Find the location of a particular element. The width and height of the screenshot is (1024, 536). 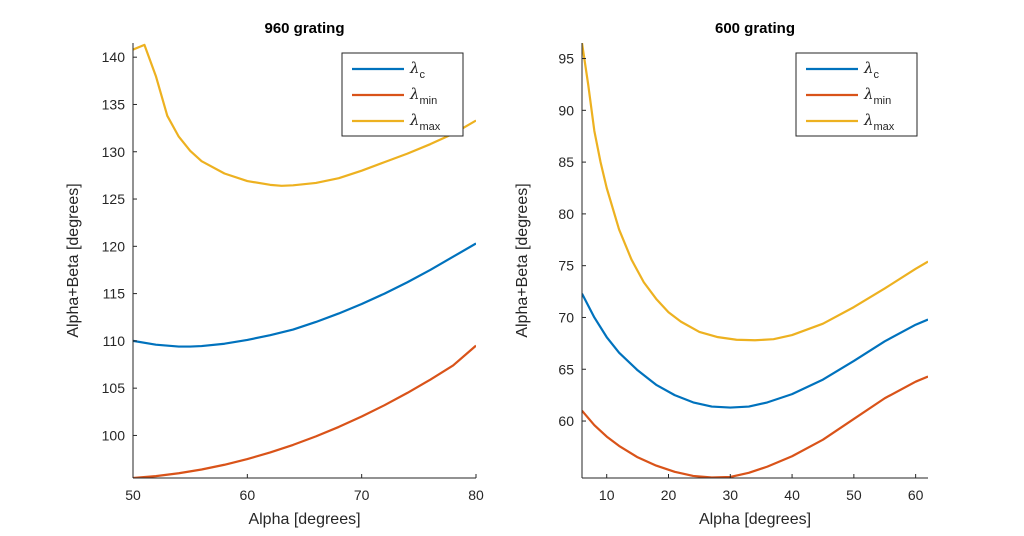

y-tick-label: 100 is located at coordinates (114, 435).